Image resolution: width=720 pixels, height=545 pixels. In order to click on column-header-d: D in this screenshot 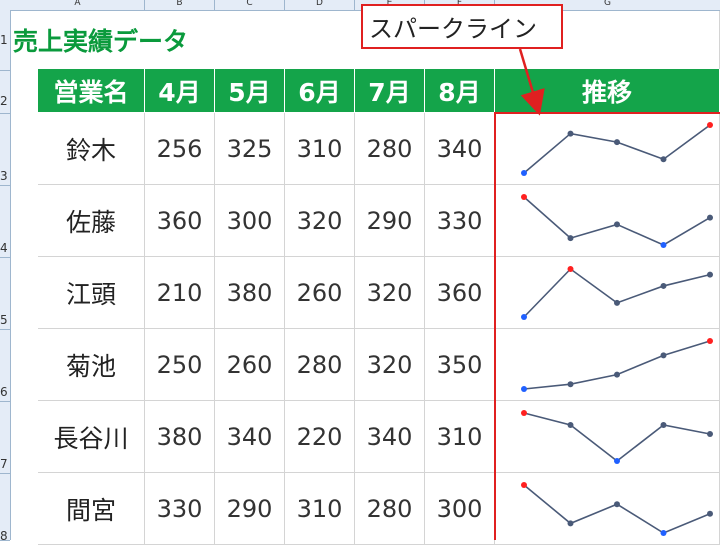, I will do `click(320, 5)`.